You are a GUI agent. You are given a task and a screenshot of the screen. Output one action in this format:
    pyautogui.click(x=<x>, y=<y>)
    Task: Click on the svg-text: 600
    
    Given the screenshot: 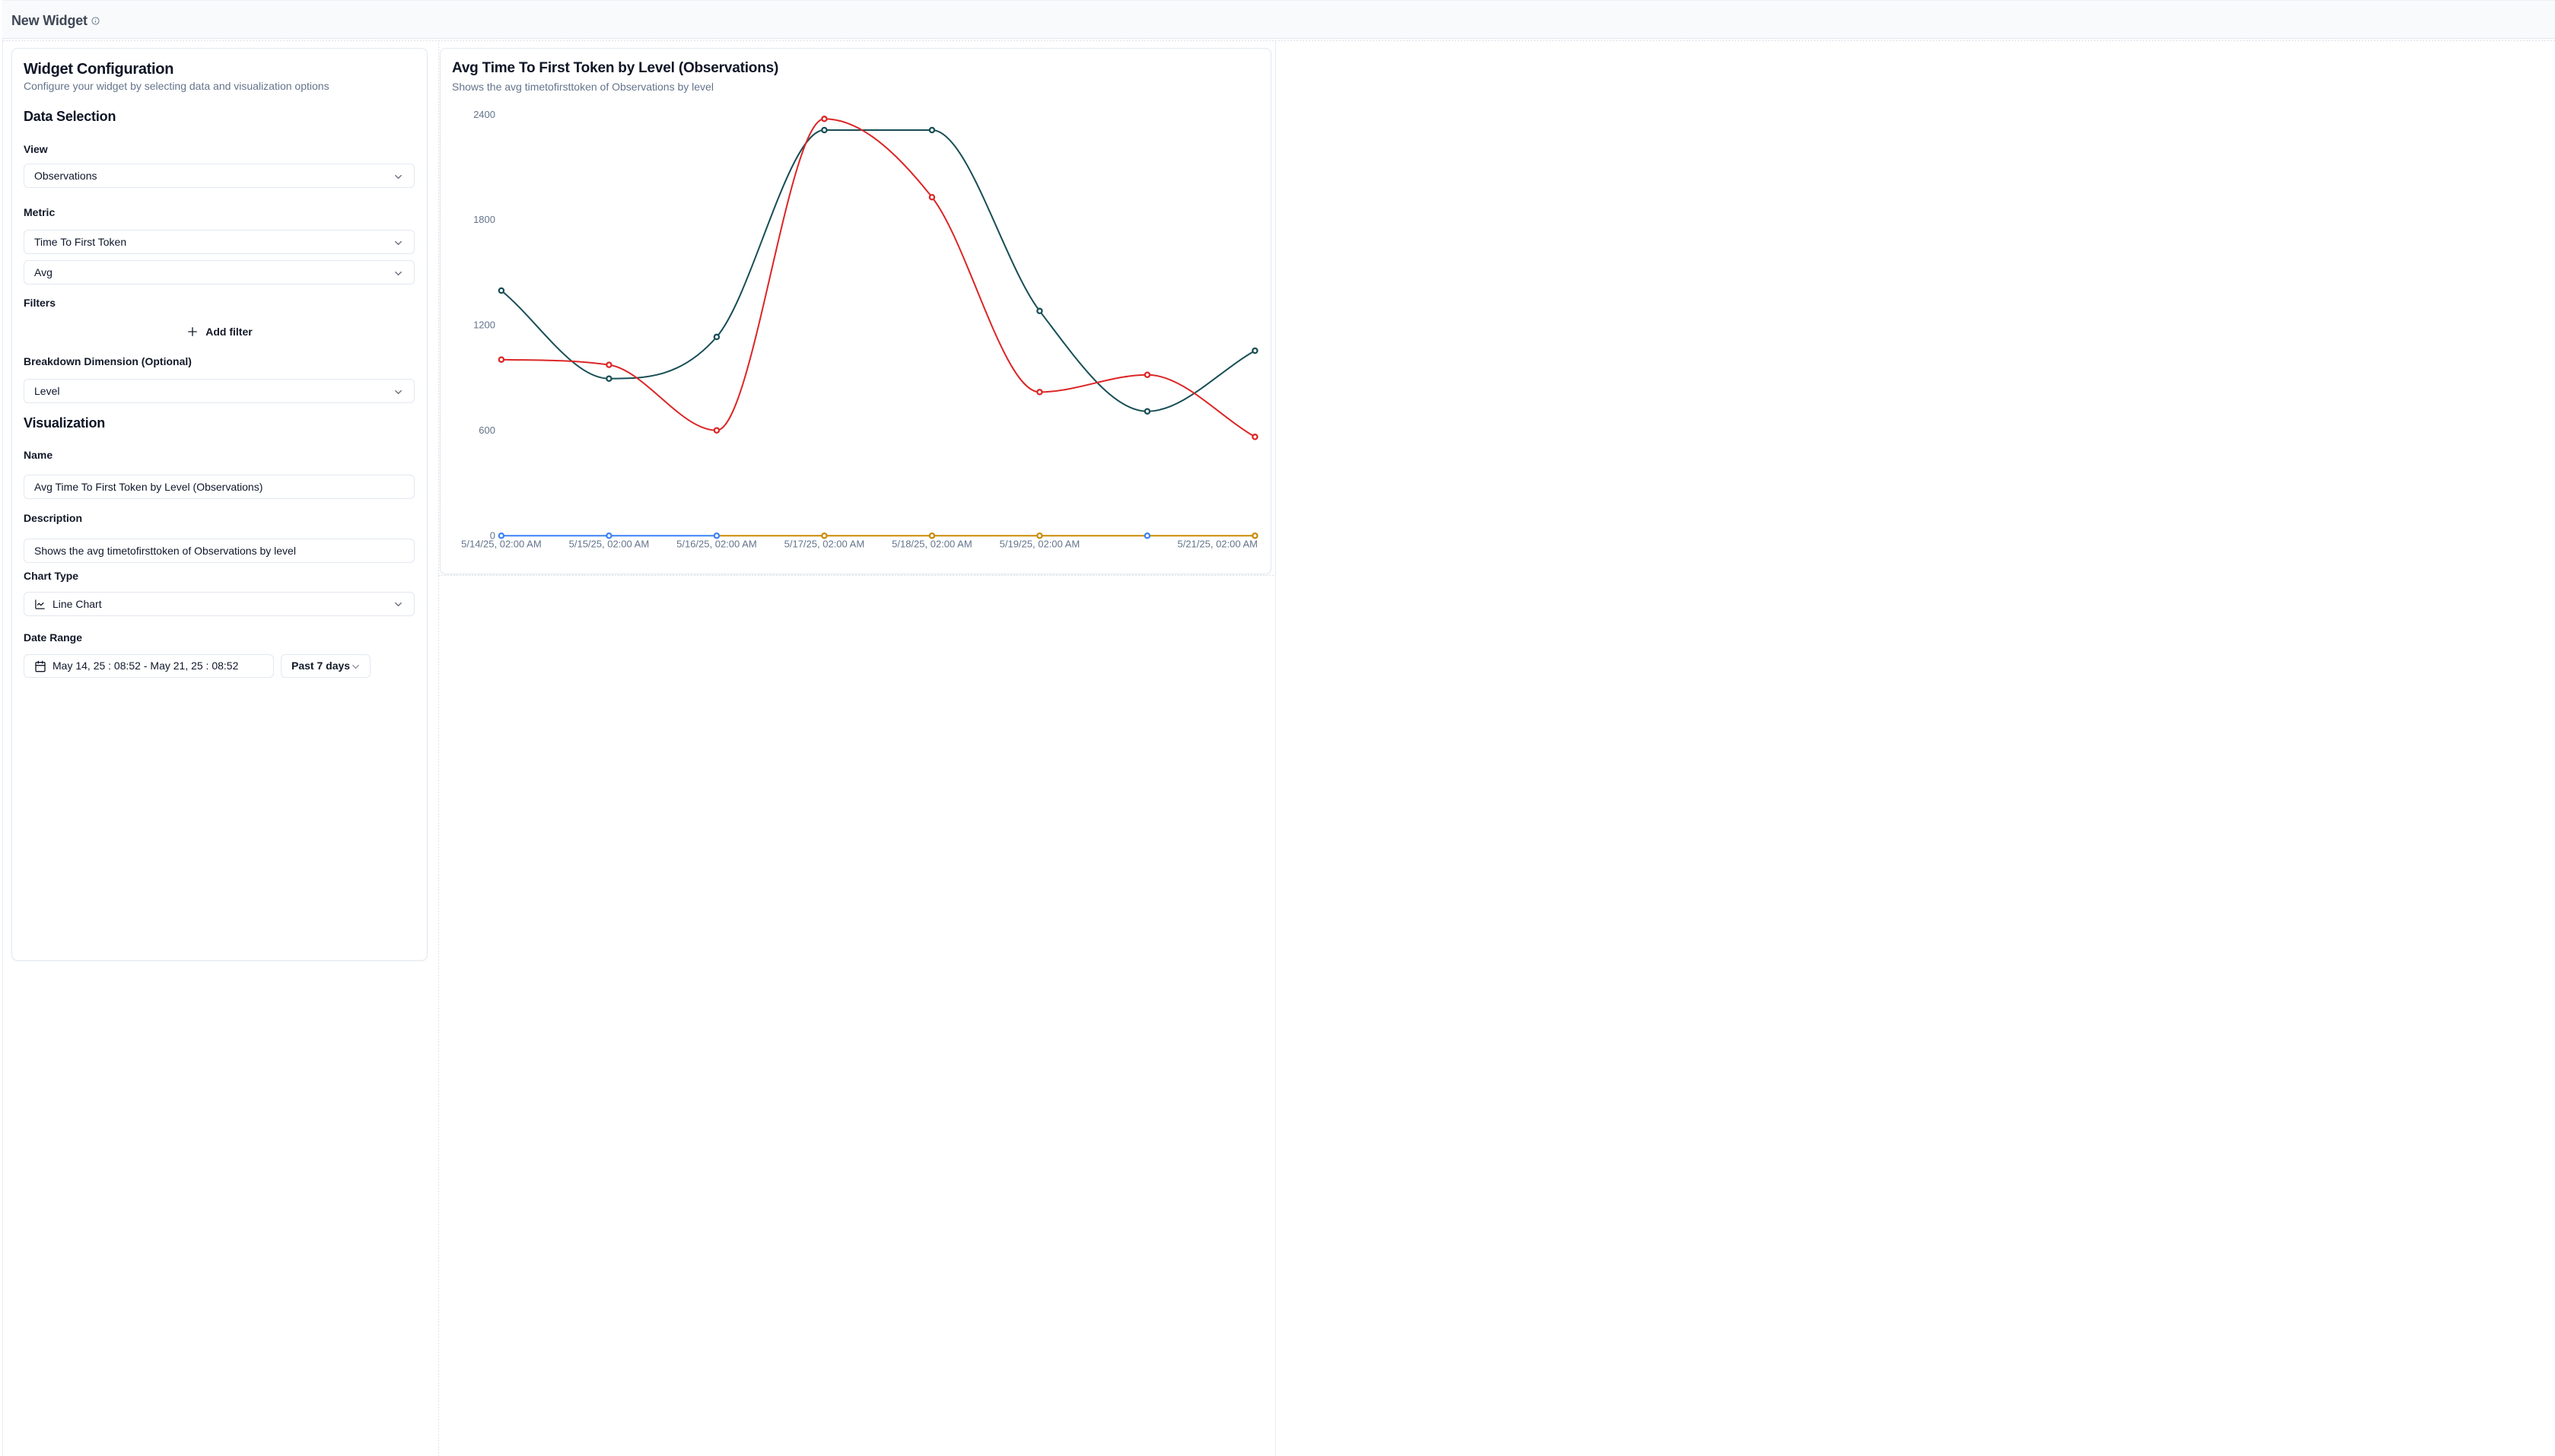 What is the action you would take?
    pyautogui.click(x=487, y=430)
    